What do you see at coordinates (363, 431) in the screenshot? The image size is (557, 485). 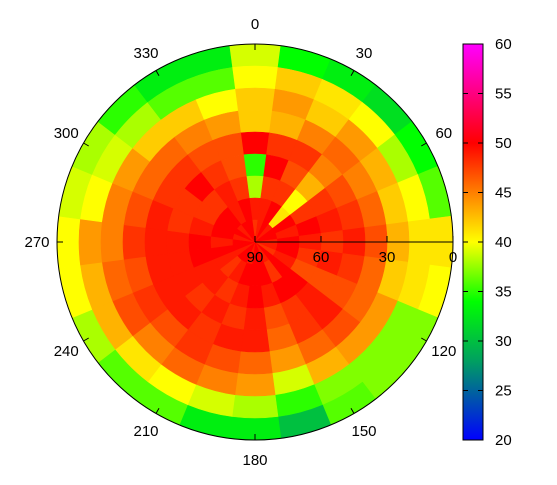 I see `azimuth-label: 150` at bounding box center [363, 431].